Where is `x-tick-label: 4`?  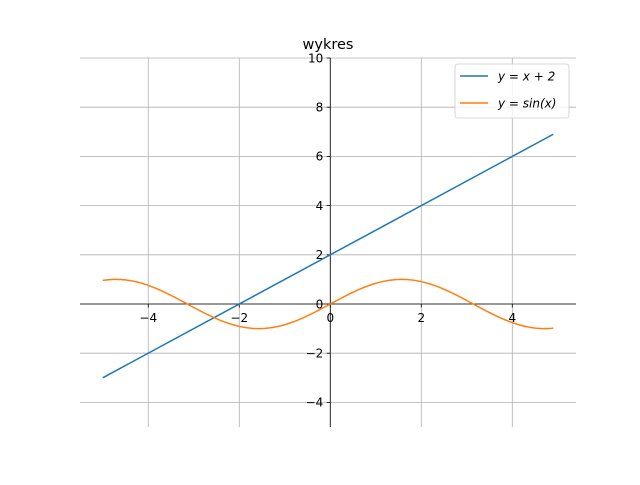 x-tick-label: 4 is located at coordinates (512, 318).